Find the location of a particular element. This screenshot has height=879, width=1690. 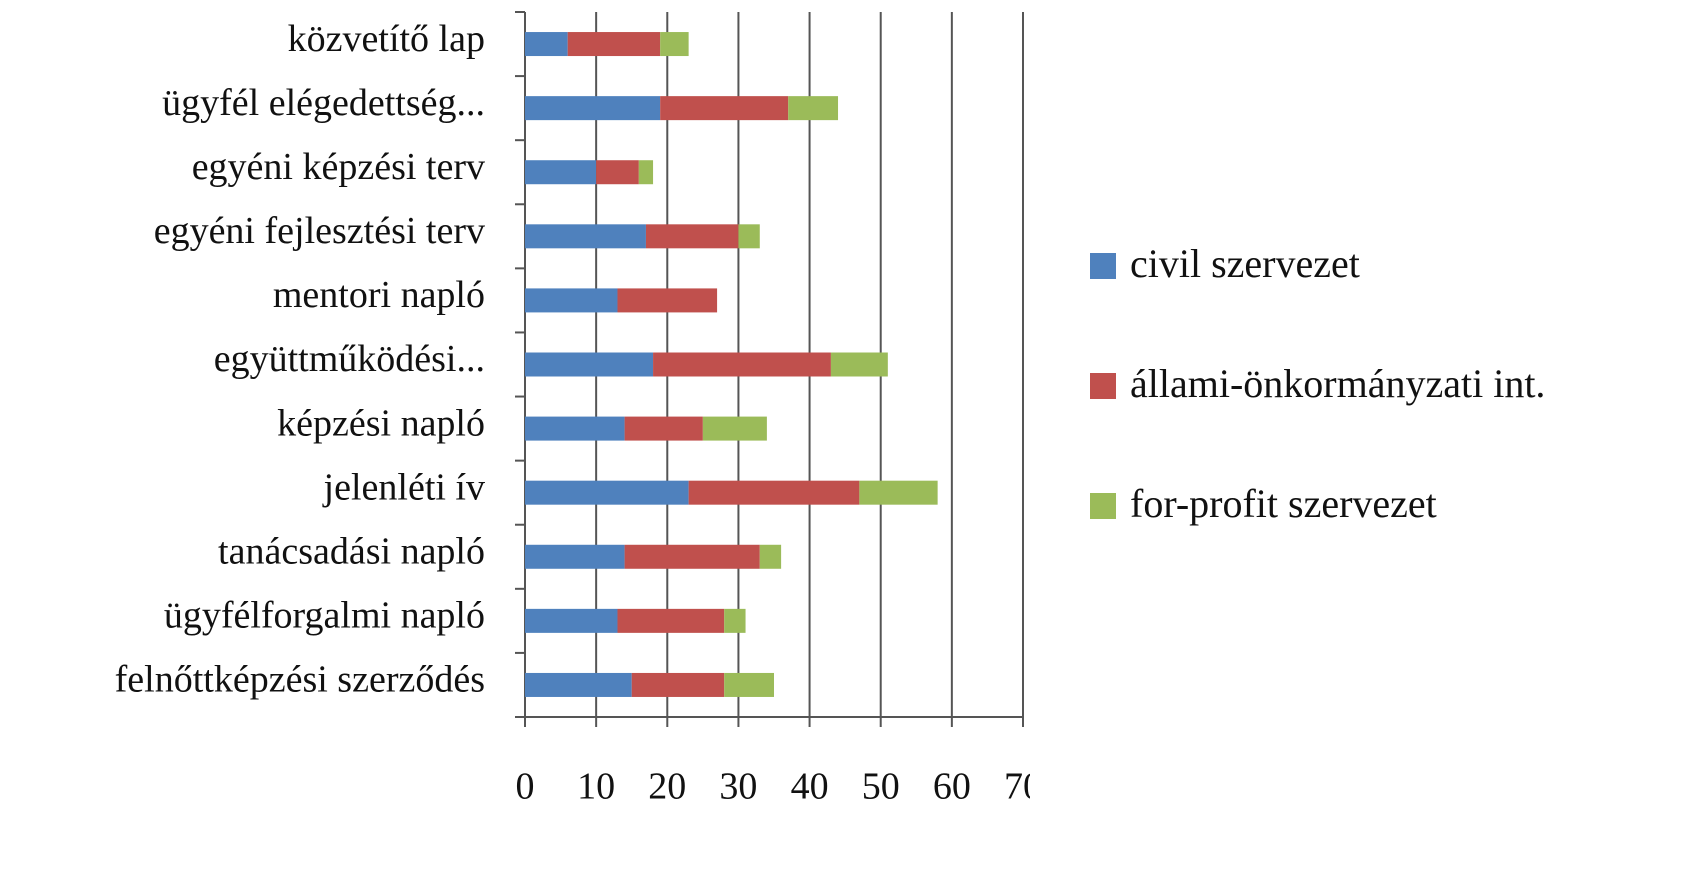

legend-item: for-profit szervezet is located at coordinates (1385, 535).